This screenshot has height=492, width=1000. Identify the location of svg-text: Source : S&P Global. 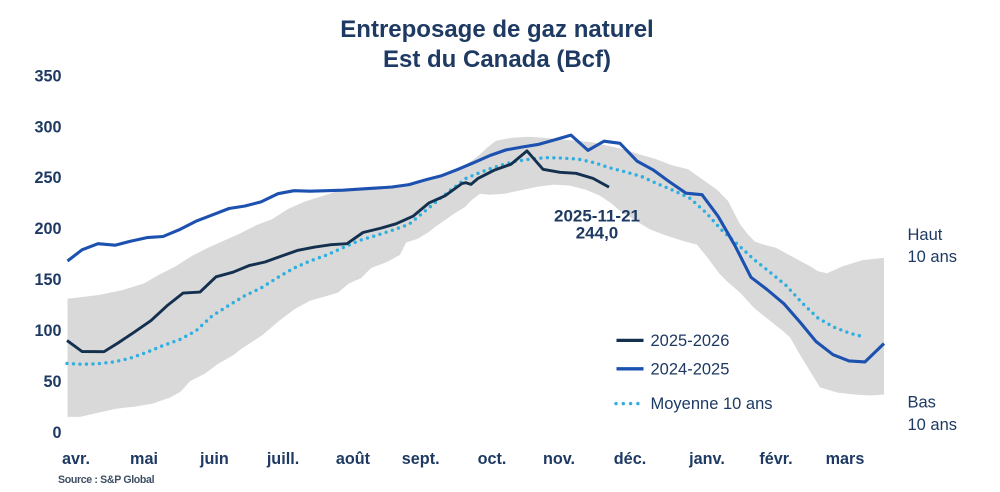
(106, 480).